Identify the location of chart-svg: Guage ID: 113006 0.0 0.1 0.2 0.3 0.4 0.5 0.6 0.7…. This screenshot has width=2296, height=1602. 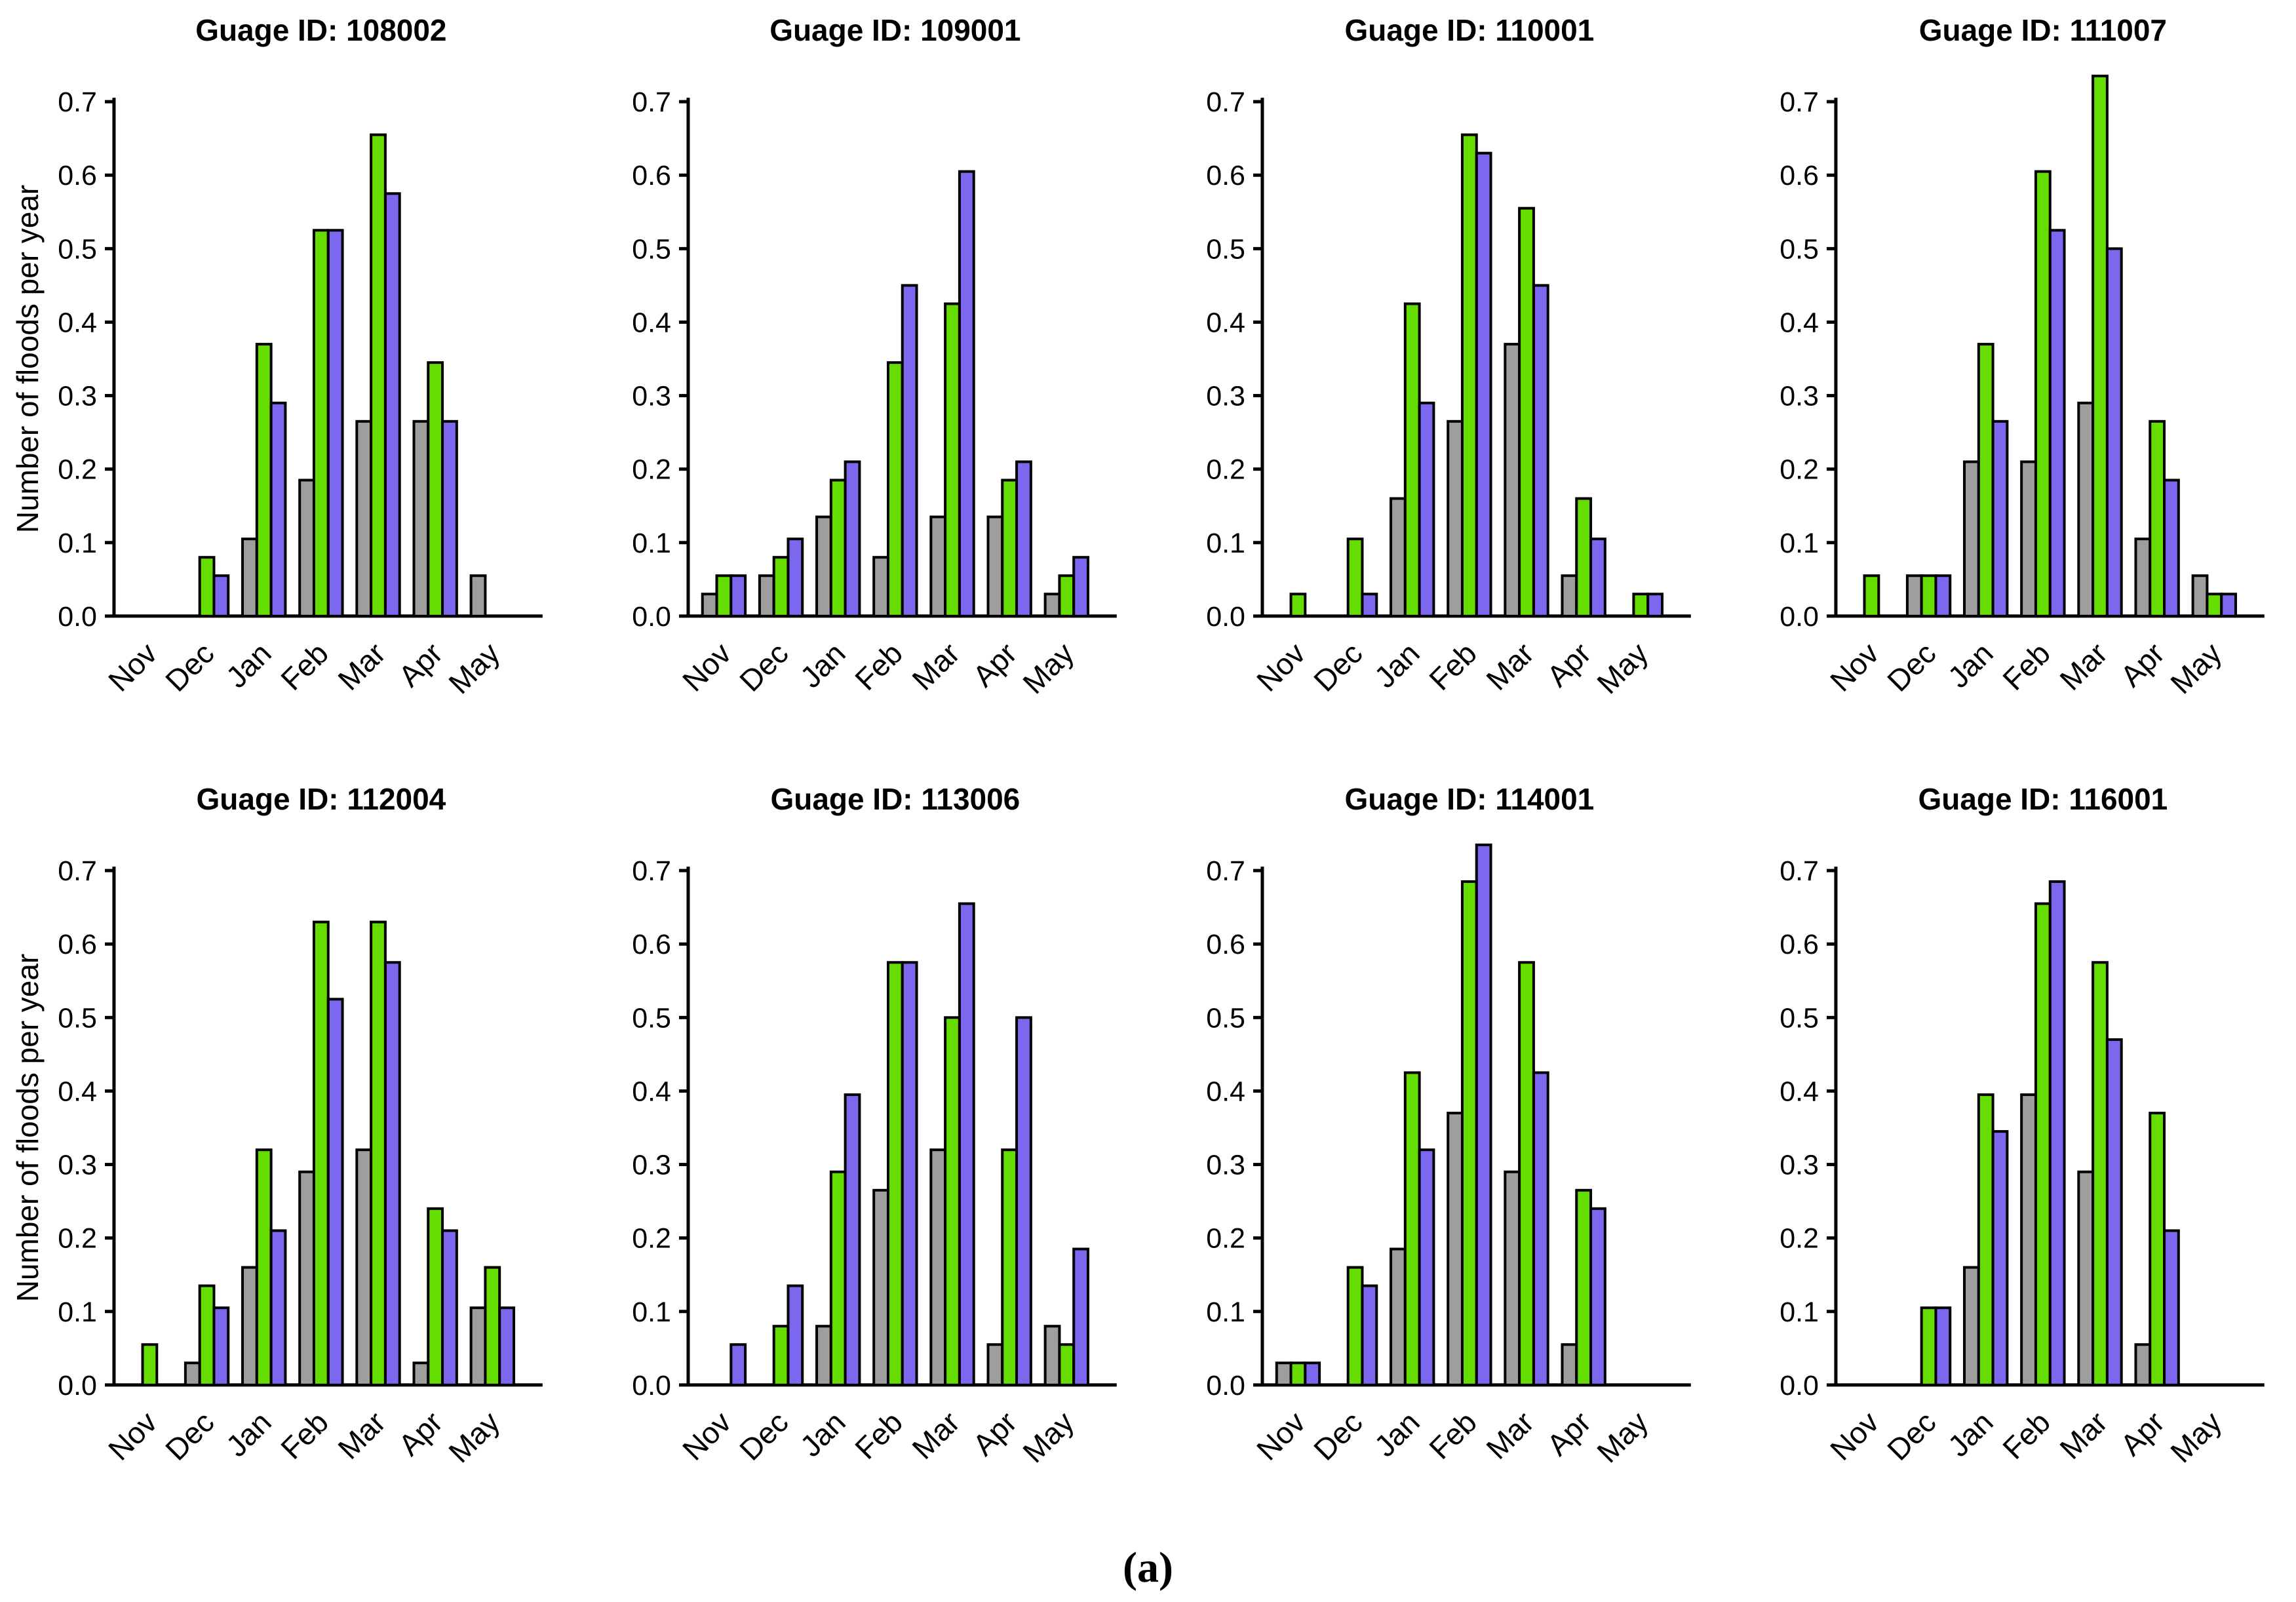
(875, 1125).